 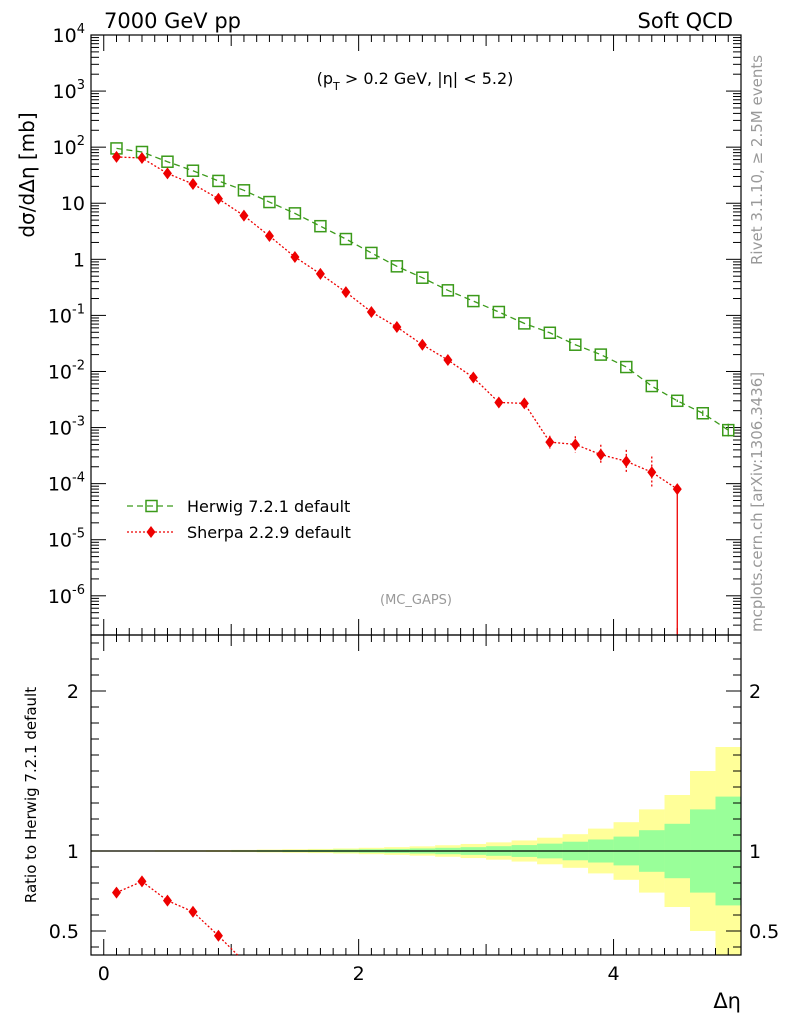 What do you see at coordinates (755, 692) in the screenshot?
I see `ratio-y-tick-label-right: 2` at bounding box center [755, 692].